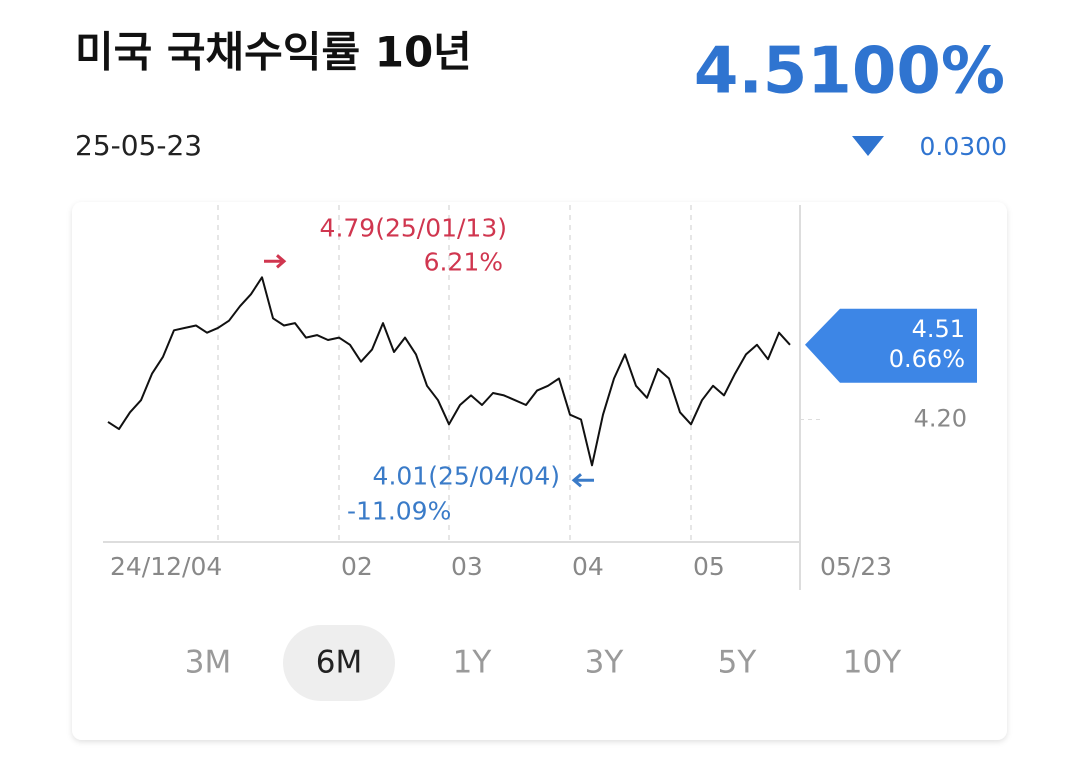 Image resolution: width=1080 pixels, height=774 pixels. Describe the element at coordinates (940, 418) in the screenshot. I see `y-tick-label: 4.20` at that location.